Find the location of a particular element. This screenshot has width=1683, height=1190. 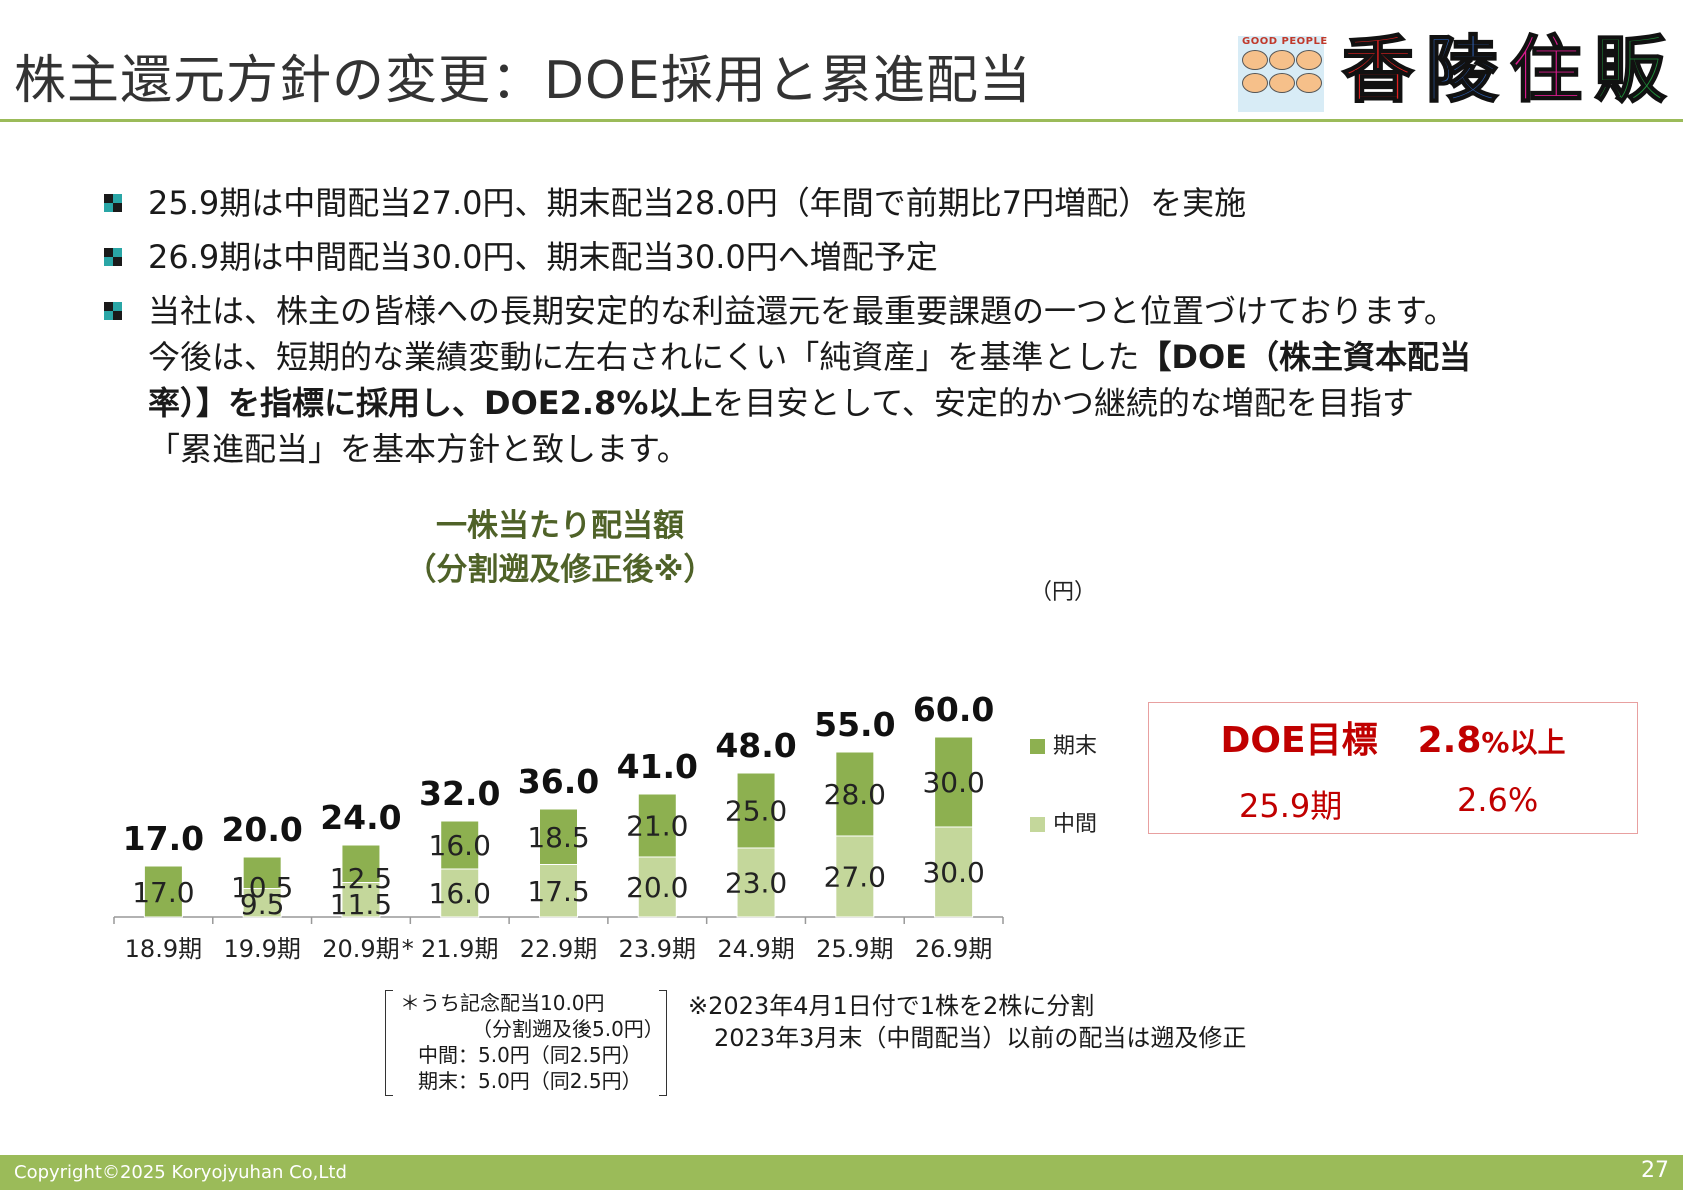

category-label: 21.9期 is located at coordinates (459, 949).